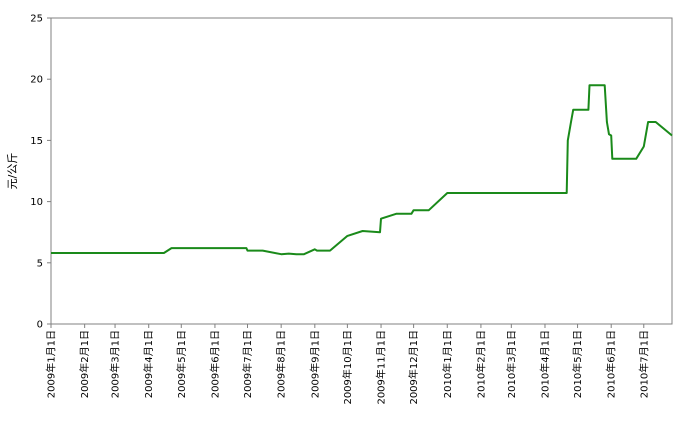 This screenshot has width=690, height=423. I want to click on x-tick-label: 2009年10月1日, so click(347, 367).